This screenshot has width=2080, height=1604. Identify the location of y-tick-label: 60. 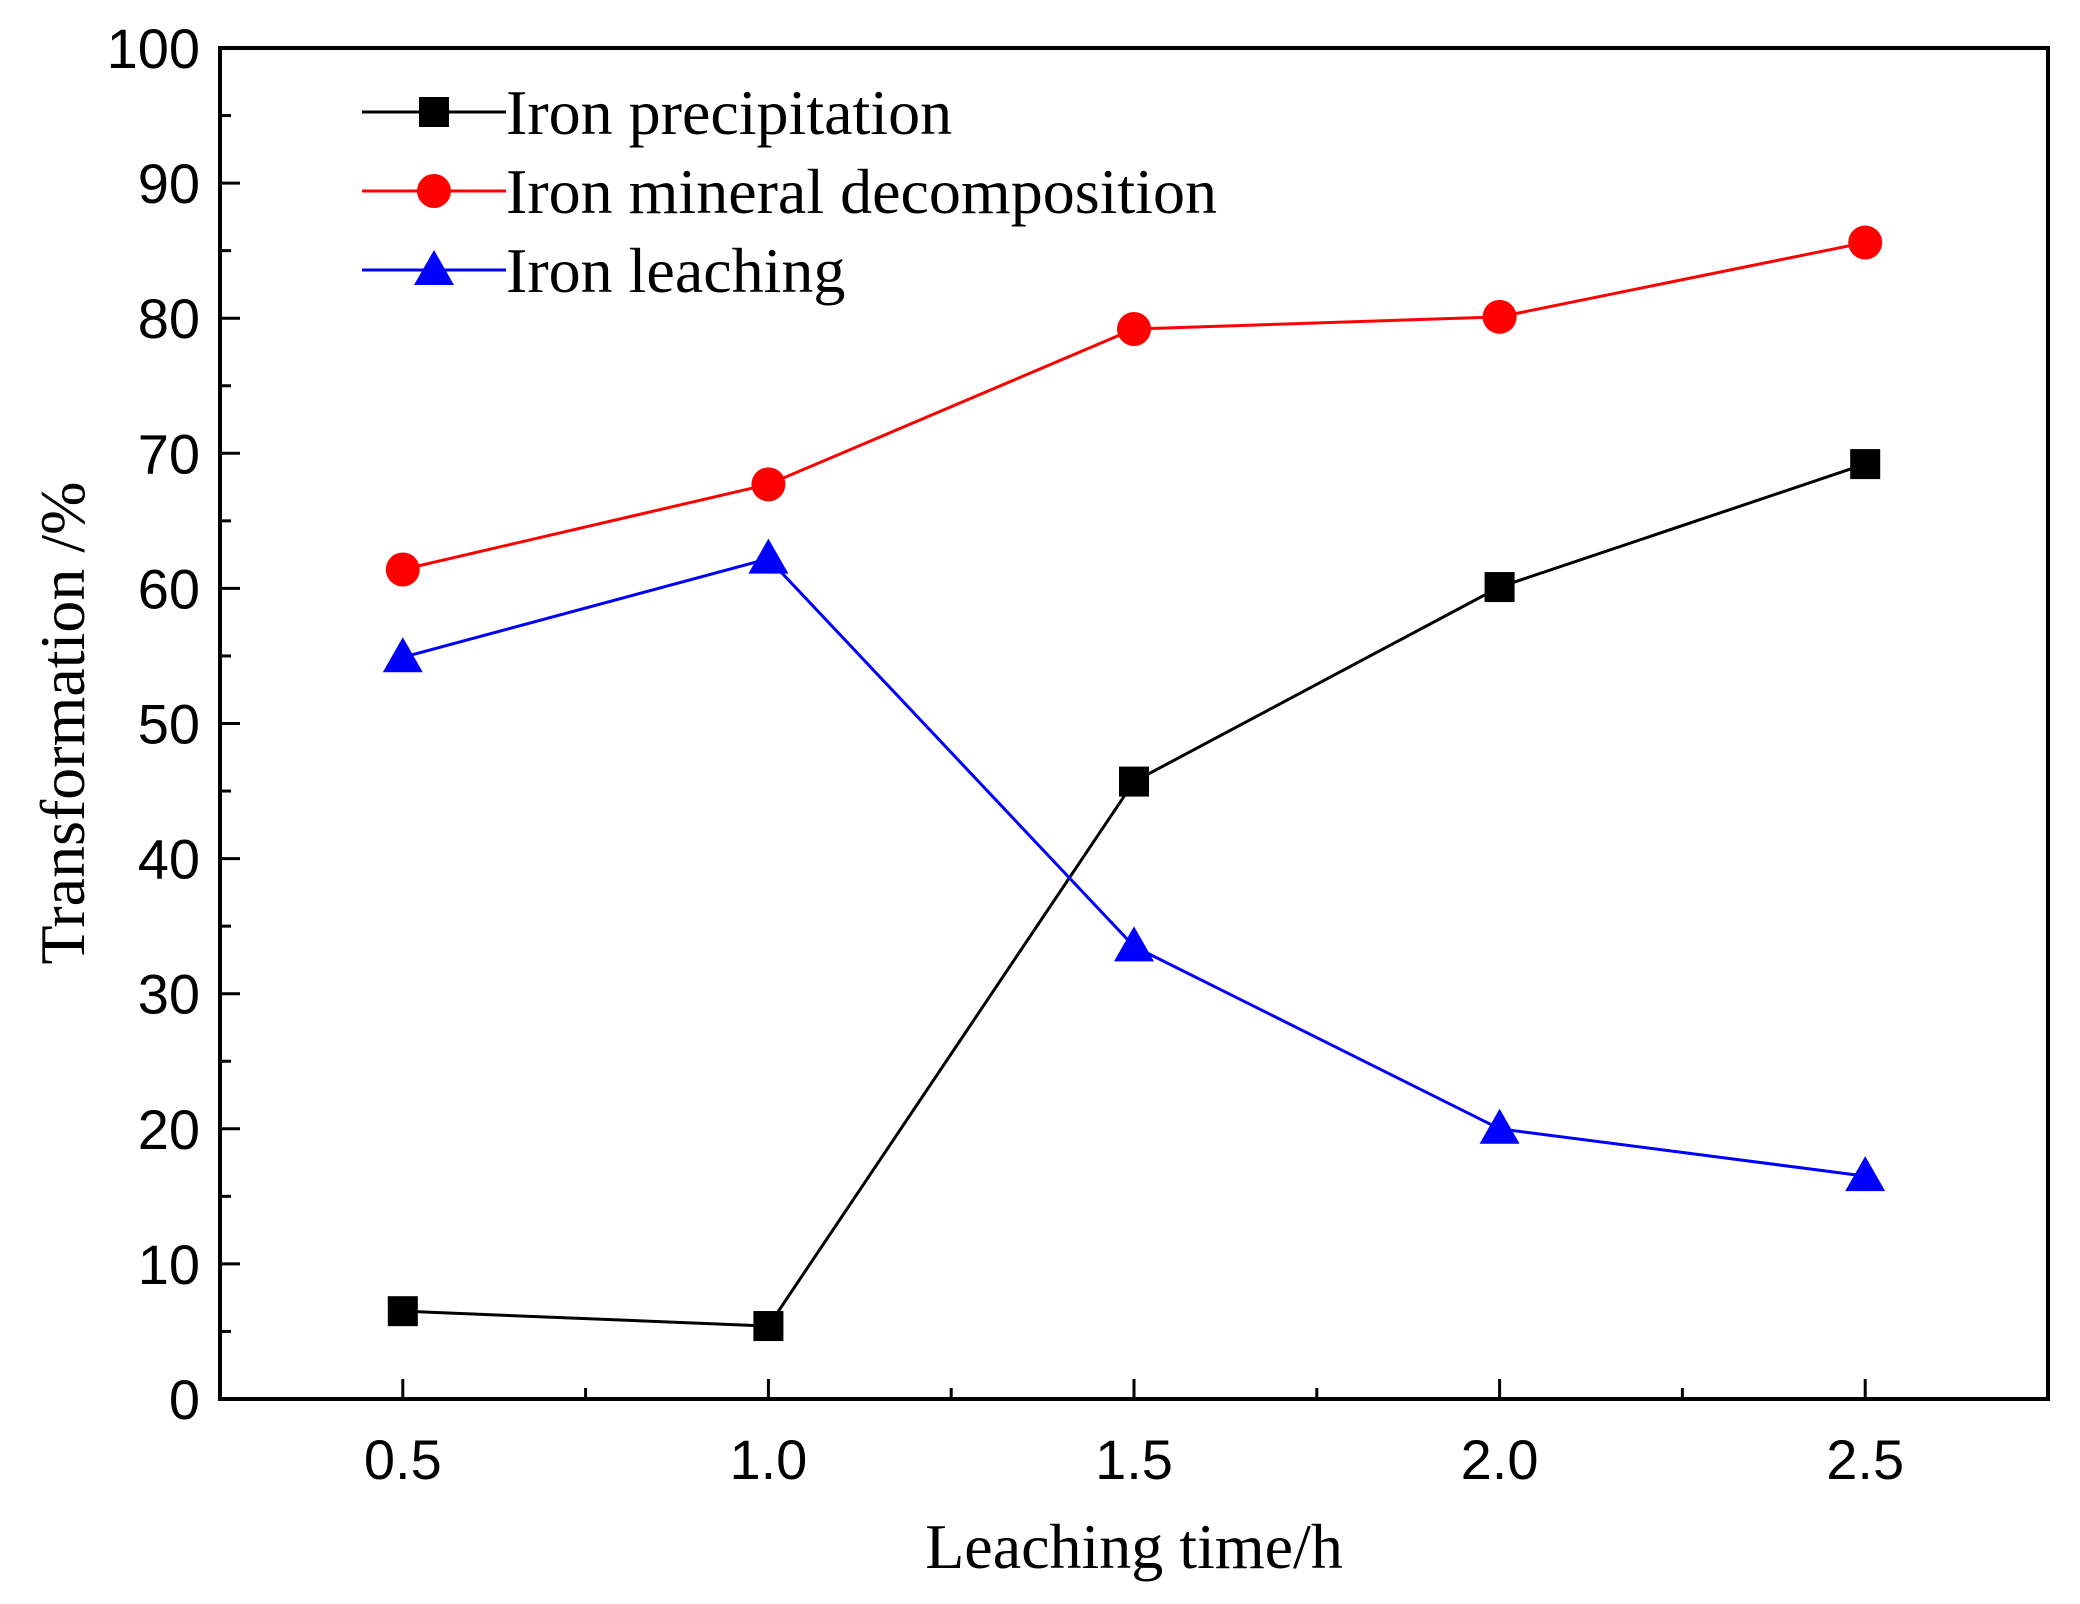
(169, 588).